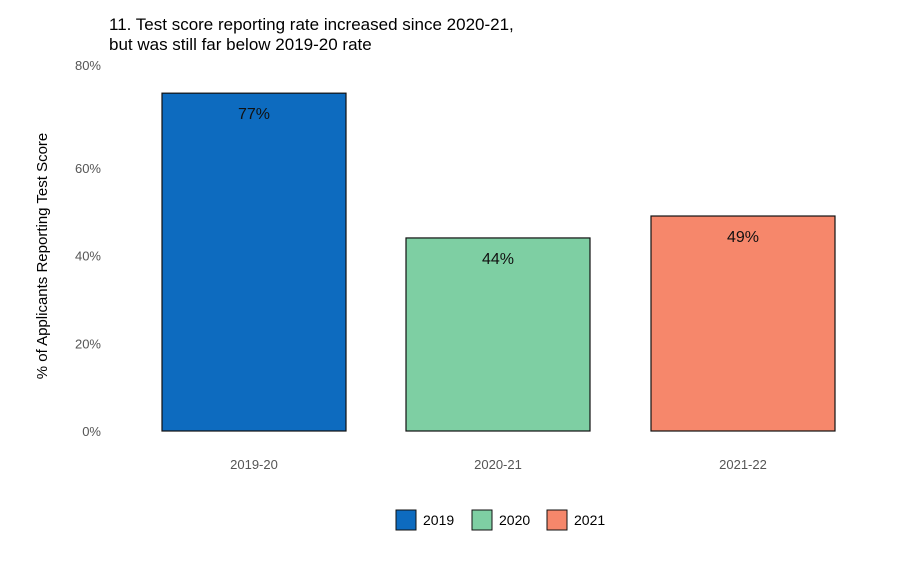 The width and height of the screenshot is (915, 563). I want to click on y-axis-ticks: 0% 20% 40% 60% 80%, so click(88, 248).